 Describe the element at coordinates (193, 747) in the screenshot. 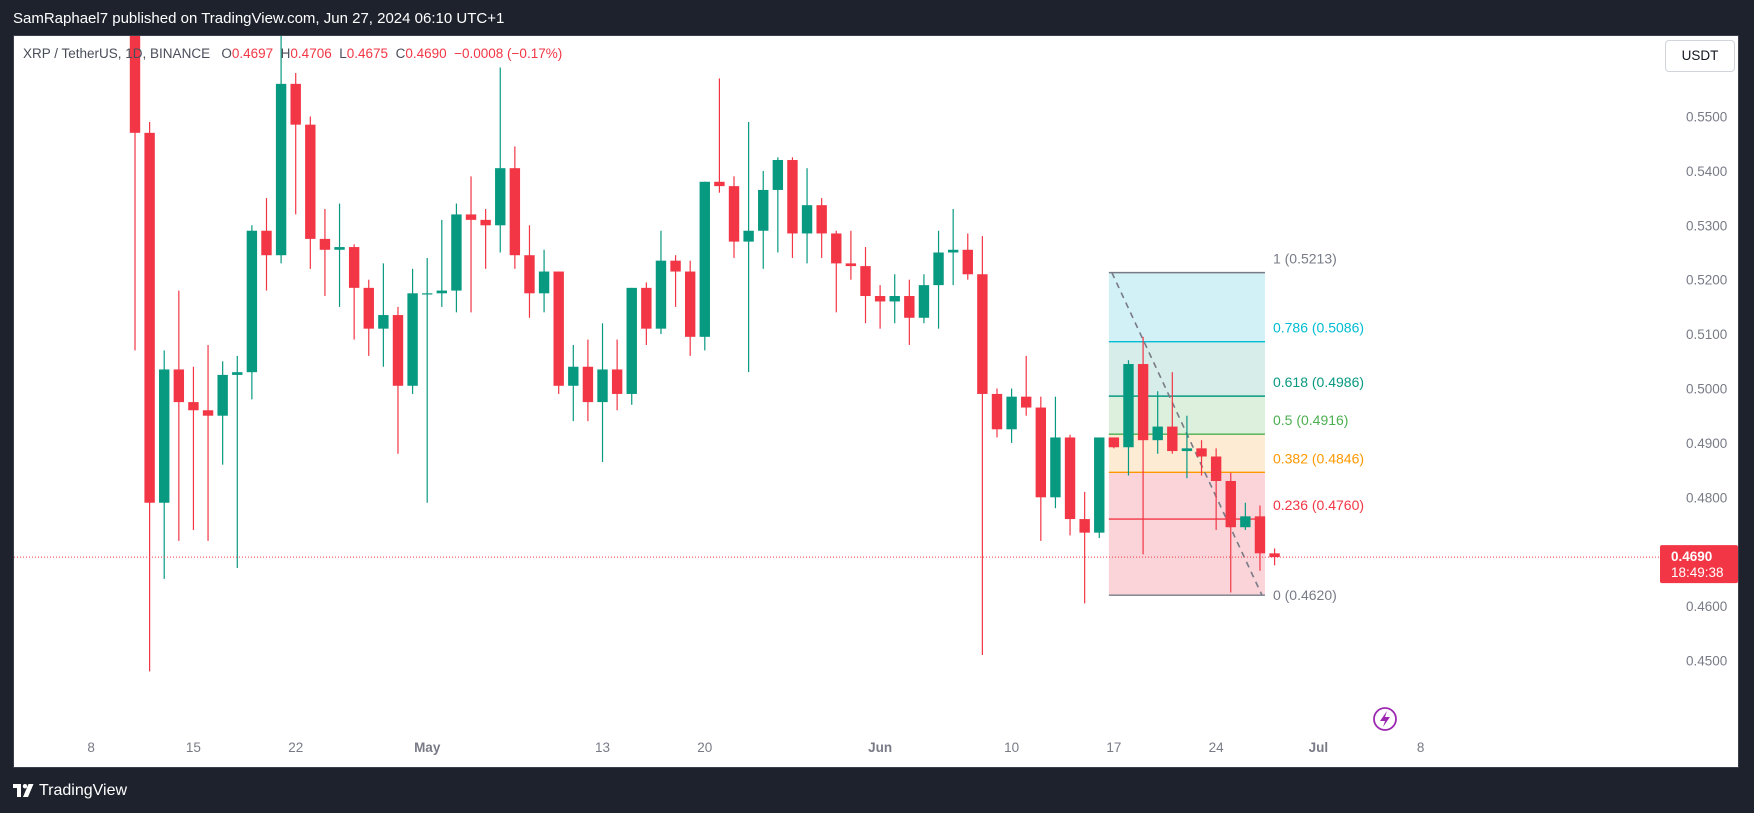

I see `x-axis-tick-label: 15` at that location.